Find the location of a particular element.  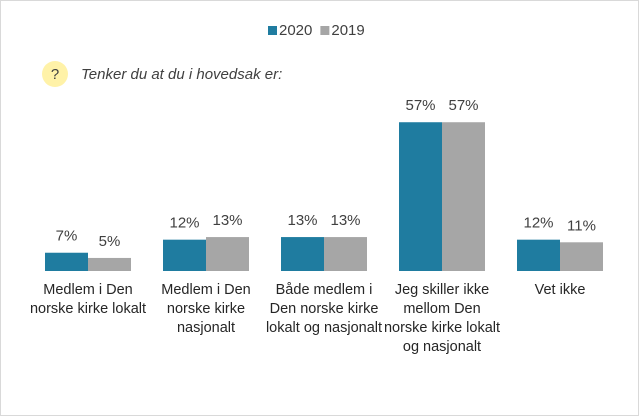

data-label: 7% is located at coordinates (67, 236).